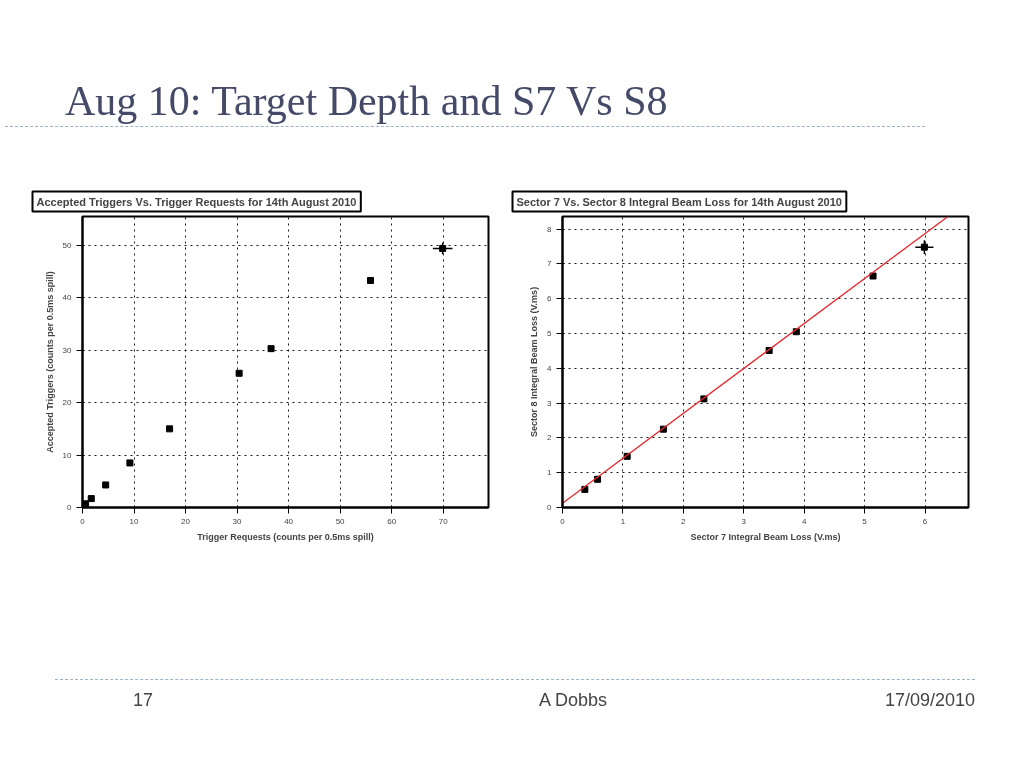 This screenshot has height=768, width=1024. Describe the element at coordinates (465, 66) in the screenshot. I see `text: Aug 10: Target Depth and S7 Vs S8` at that location.